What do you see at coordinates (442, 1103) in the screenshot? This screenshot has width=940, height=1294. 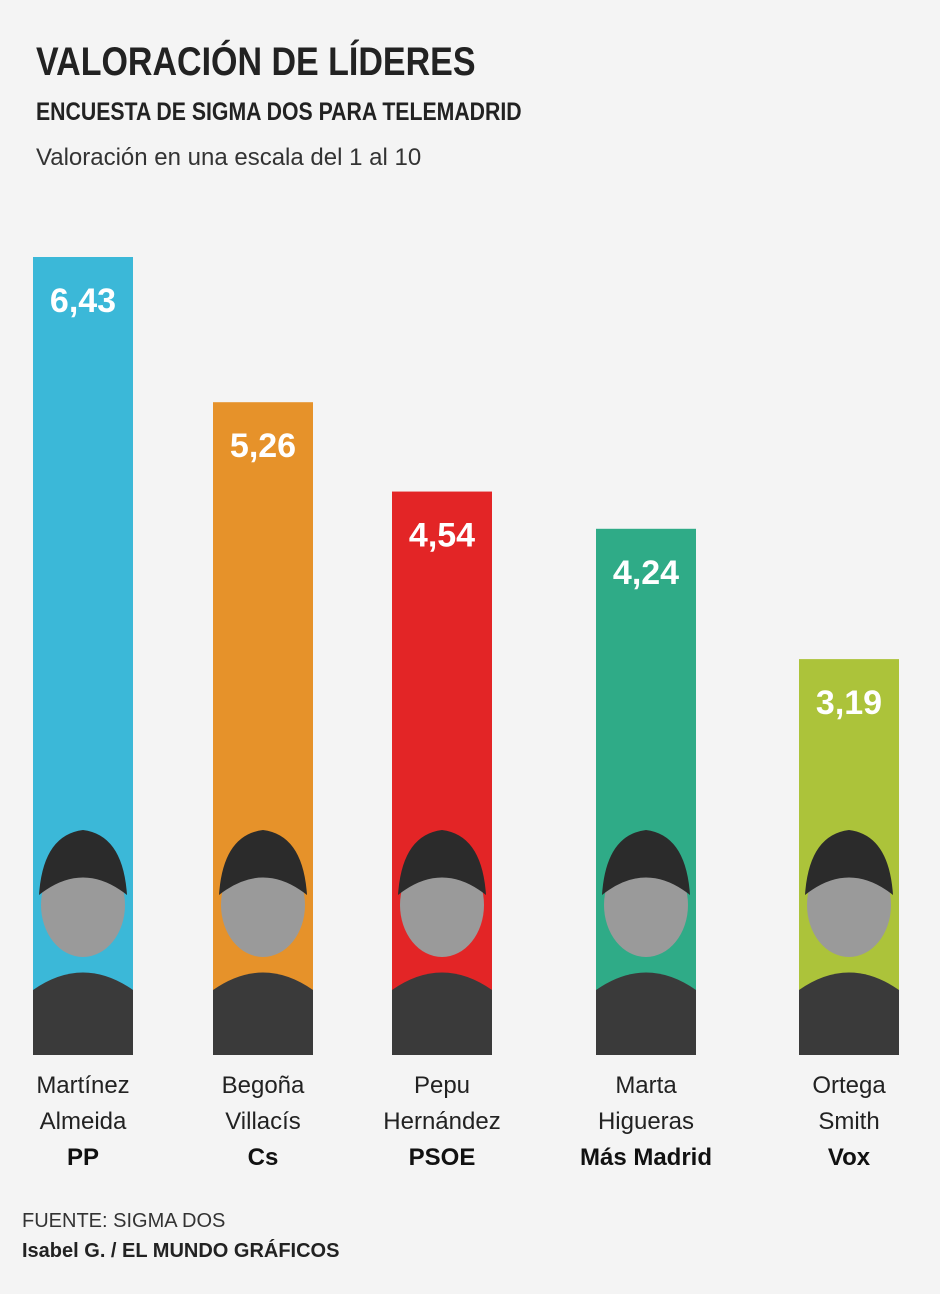 I see `category-label: Pepu Hernández` at bounding box center [442, 1103].